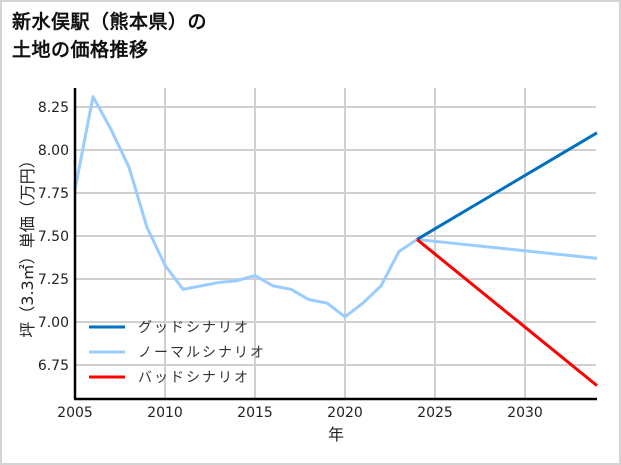 The width and height of the screenshot is (621, 465). Describe the element at coordinates (109, 36) in the screenshot. I see `chart-title: 新水俣駅（熊本県）の 土地の価格推移` at that location.